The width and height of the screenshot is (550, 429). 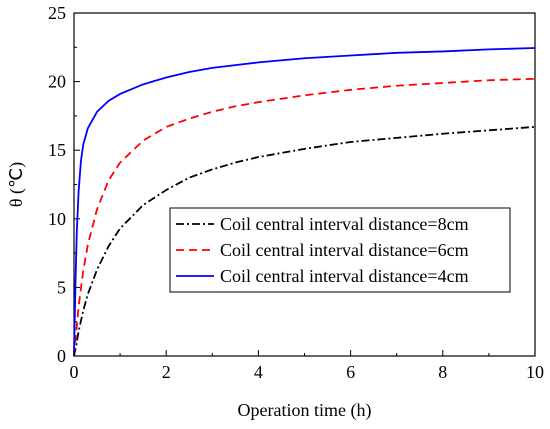 I want to click on x-tick-label: 4, so click(x=258, y=372).